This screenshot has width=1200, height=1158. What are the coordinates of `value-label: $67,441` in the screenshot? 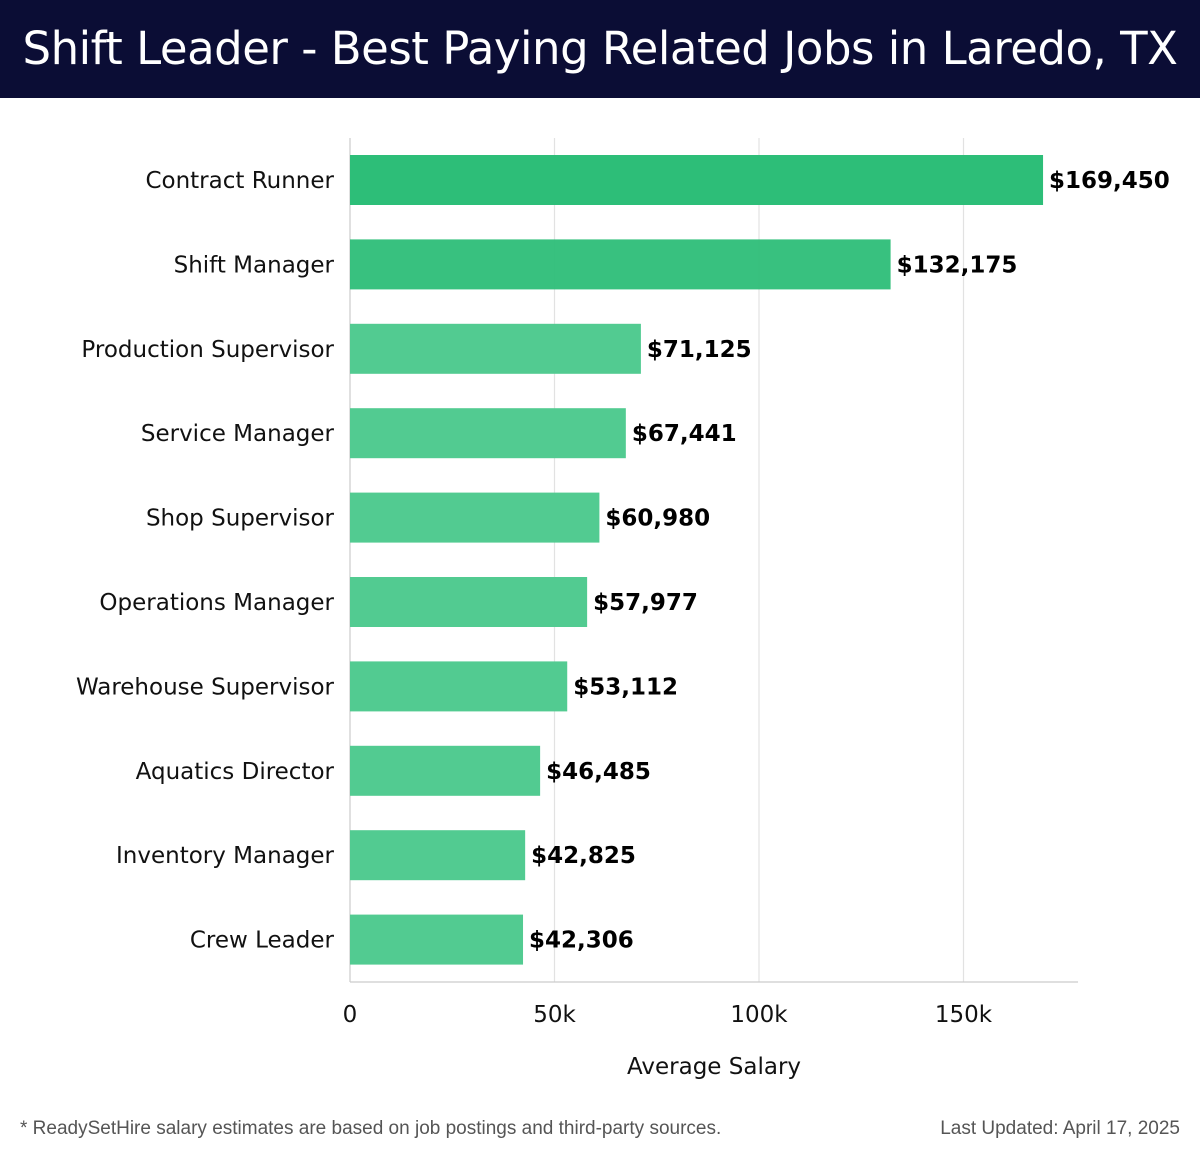 It's located at (684, 434).